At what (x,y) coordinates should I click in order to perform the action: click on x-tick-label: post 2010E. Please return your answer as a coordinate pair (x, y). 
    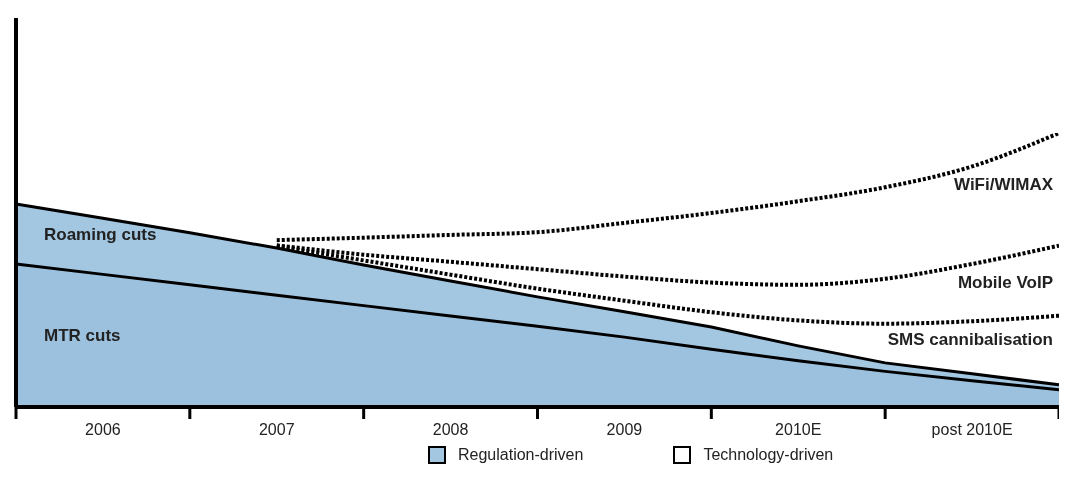
    Looking at the image, I should click on (972, 429).